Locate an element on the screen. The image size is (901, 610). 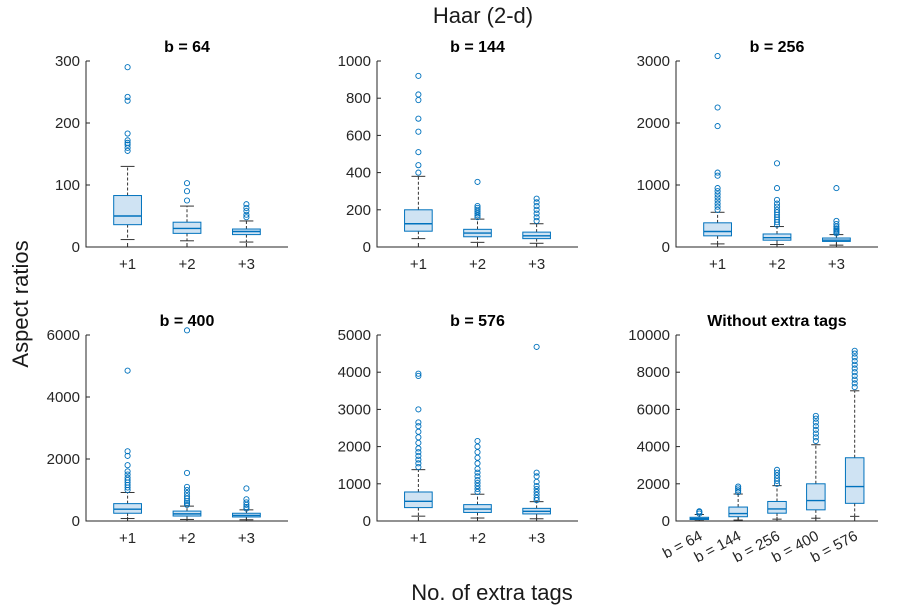
panel-1: b = 64 0 100 200 300 +1 +2 +3 is located at coordinates (171, 156).